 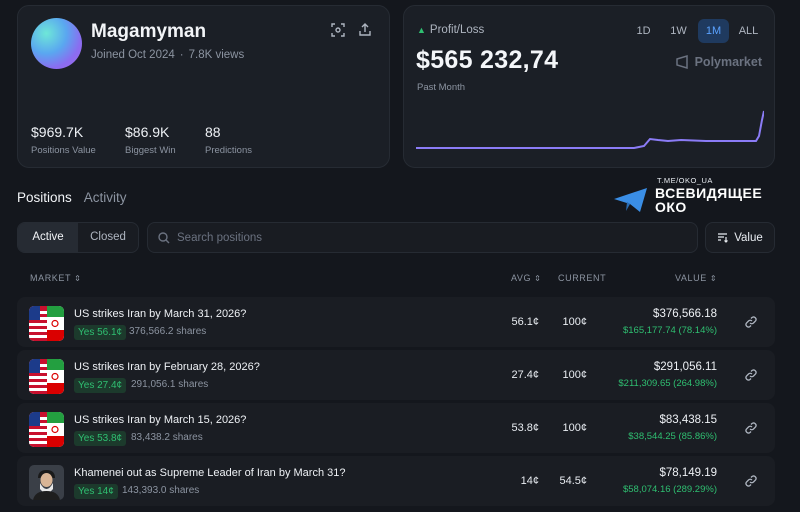 I want to click on channel-watermark: T.ME/OKO_UA ВСЕВИДЯЩЕЕ ОКО, so click(x=693, y=196).